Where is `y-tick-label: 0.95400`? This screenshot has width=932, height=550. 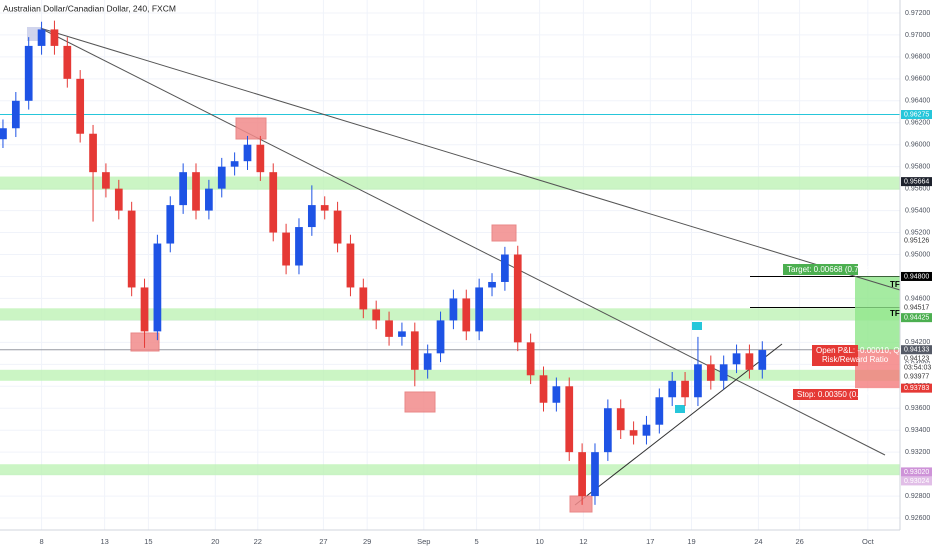
y-tick-label: 0.95400 is located at coordinates (917, 210).